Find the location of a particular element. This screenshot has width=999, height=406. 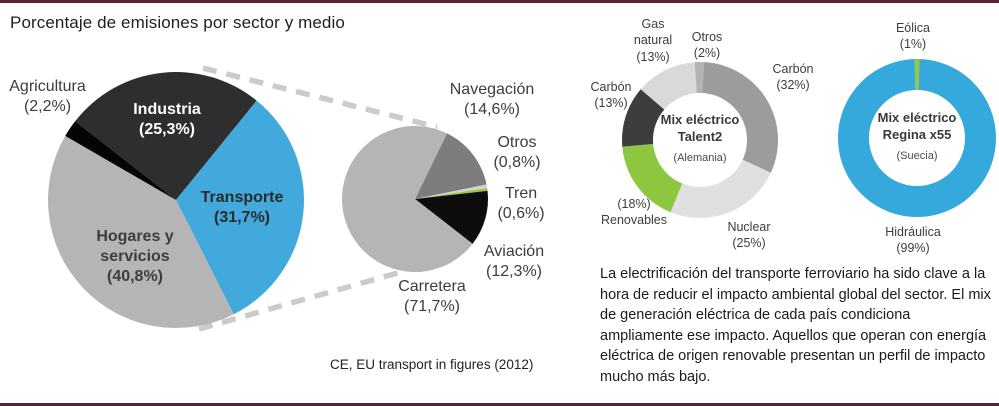

label-navegacion: Navegación (14,6%) is located at coordinates (492, 100).